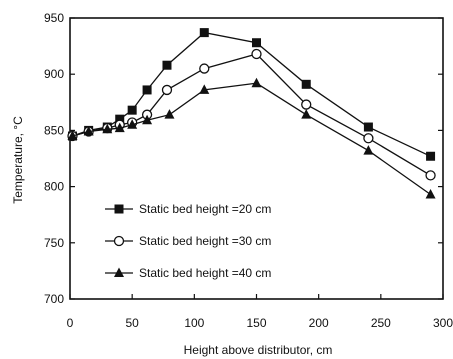 This screenshot has height=359, width=453. I want to click on legend-entry-1: Static bed height =20 cm, so click(188, 209).